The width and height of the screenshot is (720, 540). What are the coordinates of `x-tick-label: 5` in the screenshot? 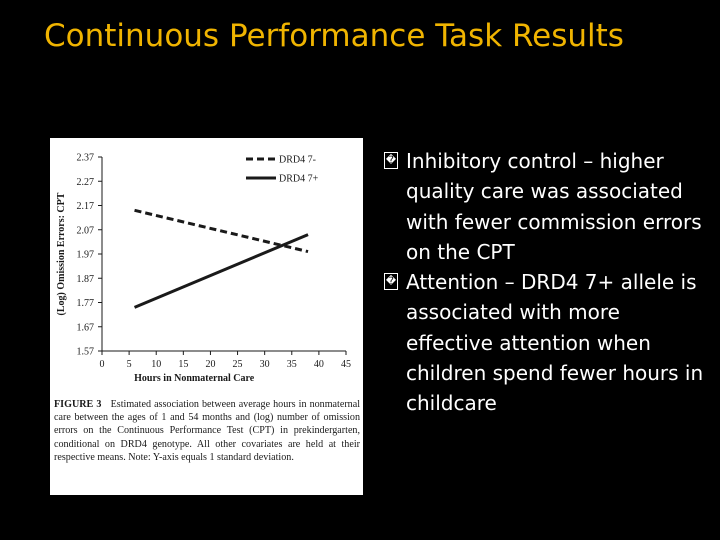 It's located at (129, 364).